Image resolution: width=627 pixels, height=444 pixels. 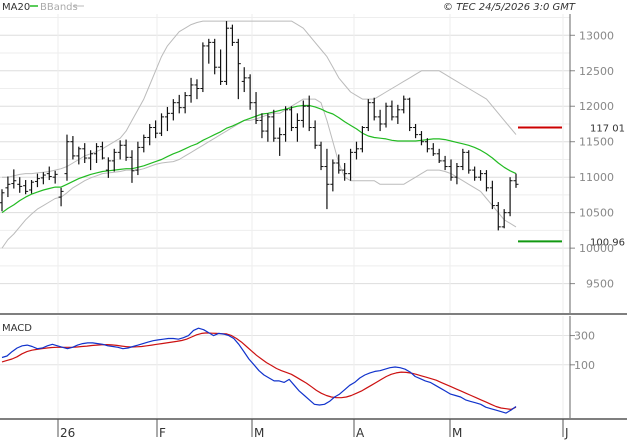 I want to click on price-y-tick-label: 12000, so click(x=596, y=106).